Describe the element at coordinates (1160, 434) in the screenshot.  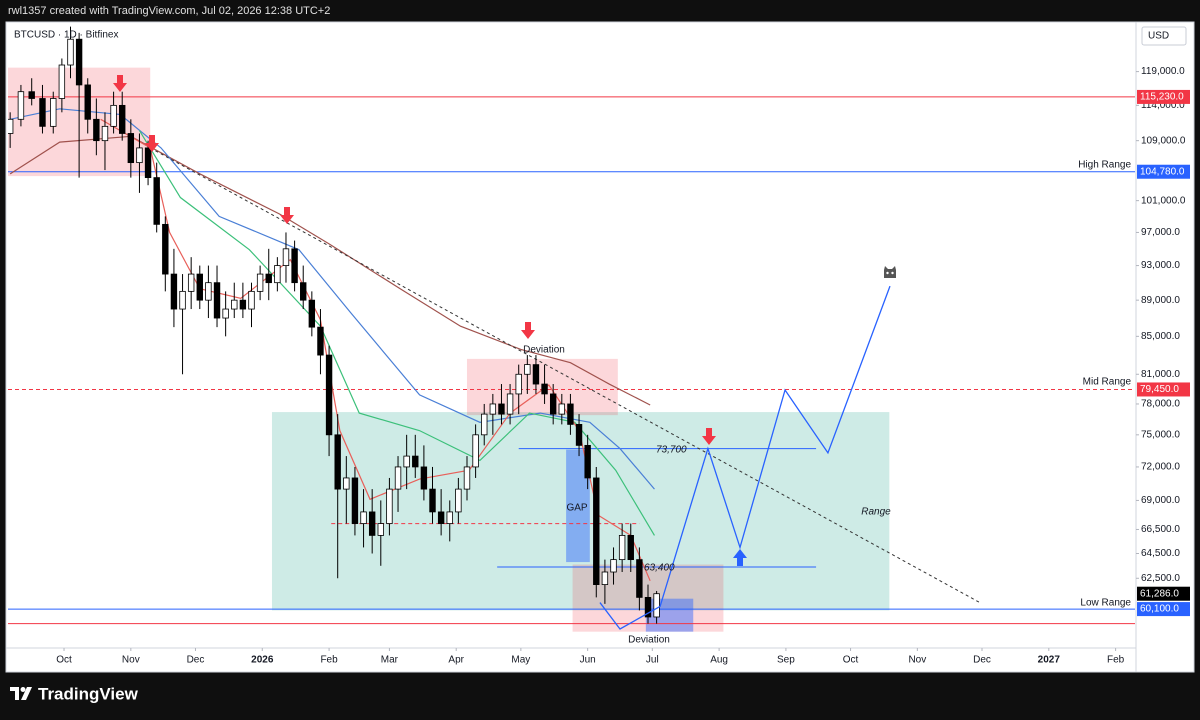
I see `y-tick-label: 75,000.0` at that location.